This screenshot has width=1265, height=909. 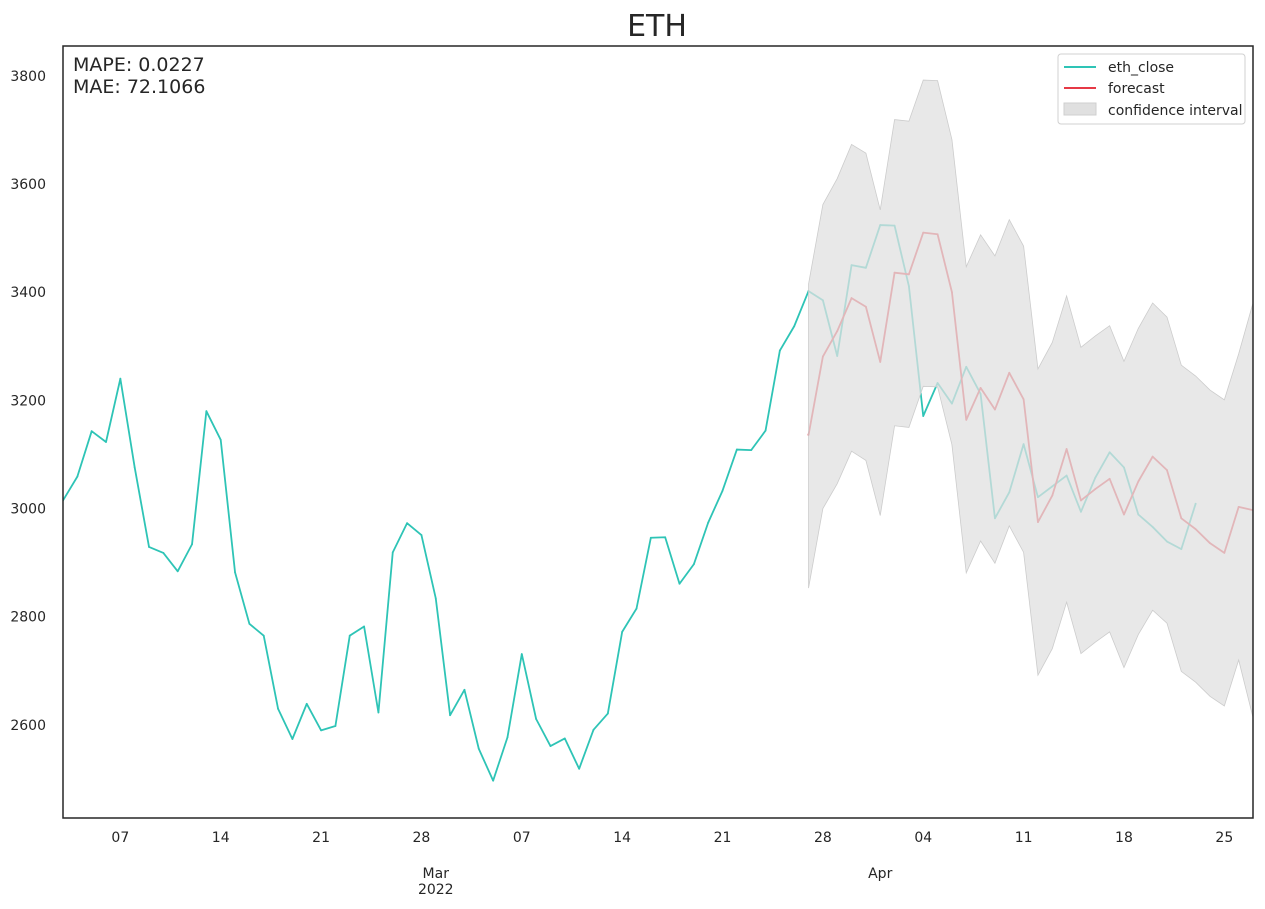 What do you see at coordinates (28, 618) in the screenshot?
I see `y-tick-label: 2800` at bounding box center [28, 618].